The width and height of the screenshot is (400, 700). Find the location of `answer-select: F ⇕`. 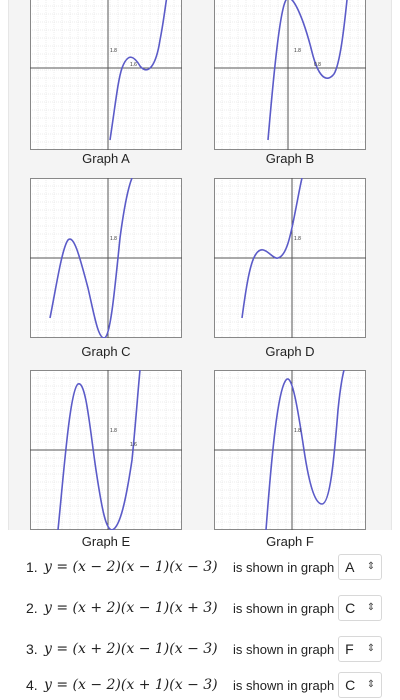

answer-select: F ⇕ is located at coordinates (360, 649).